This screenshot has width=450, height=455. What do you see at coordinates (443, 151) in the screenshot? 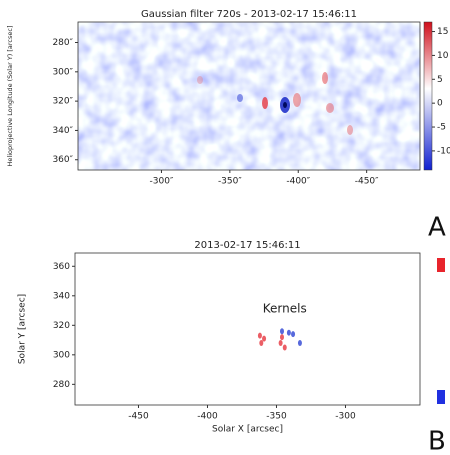
I see `colorbar-tick-label: -10` at bounding box center [443, 151].